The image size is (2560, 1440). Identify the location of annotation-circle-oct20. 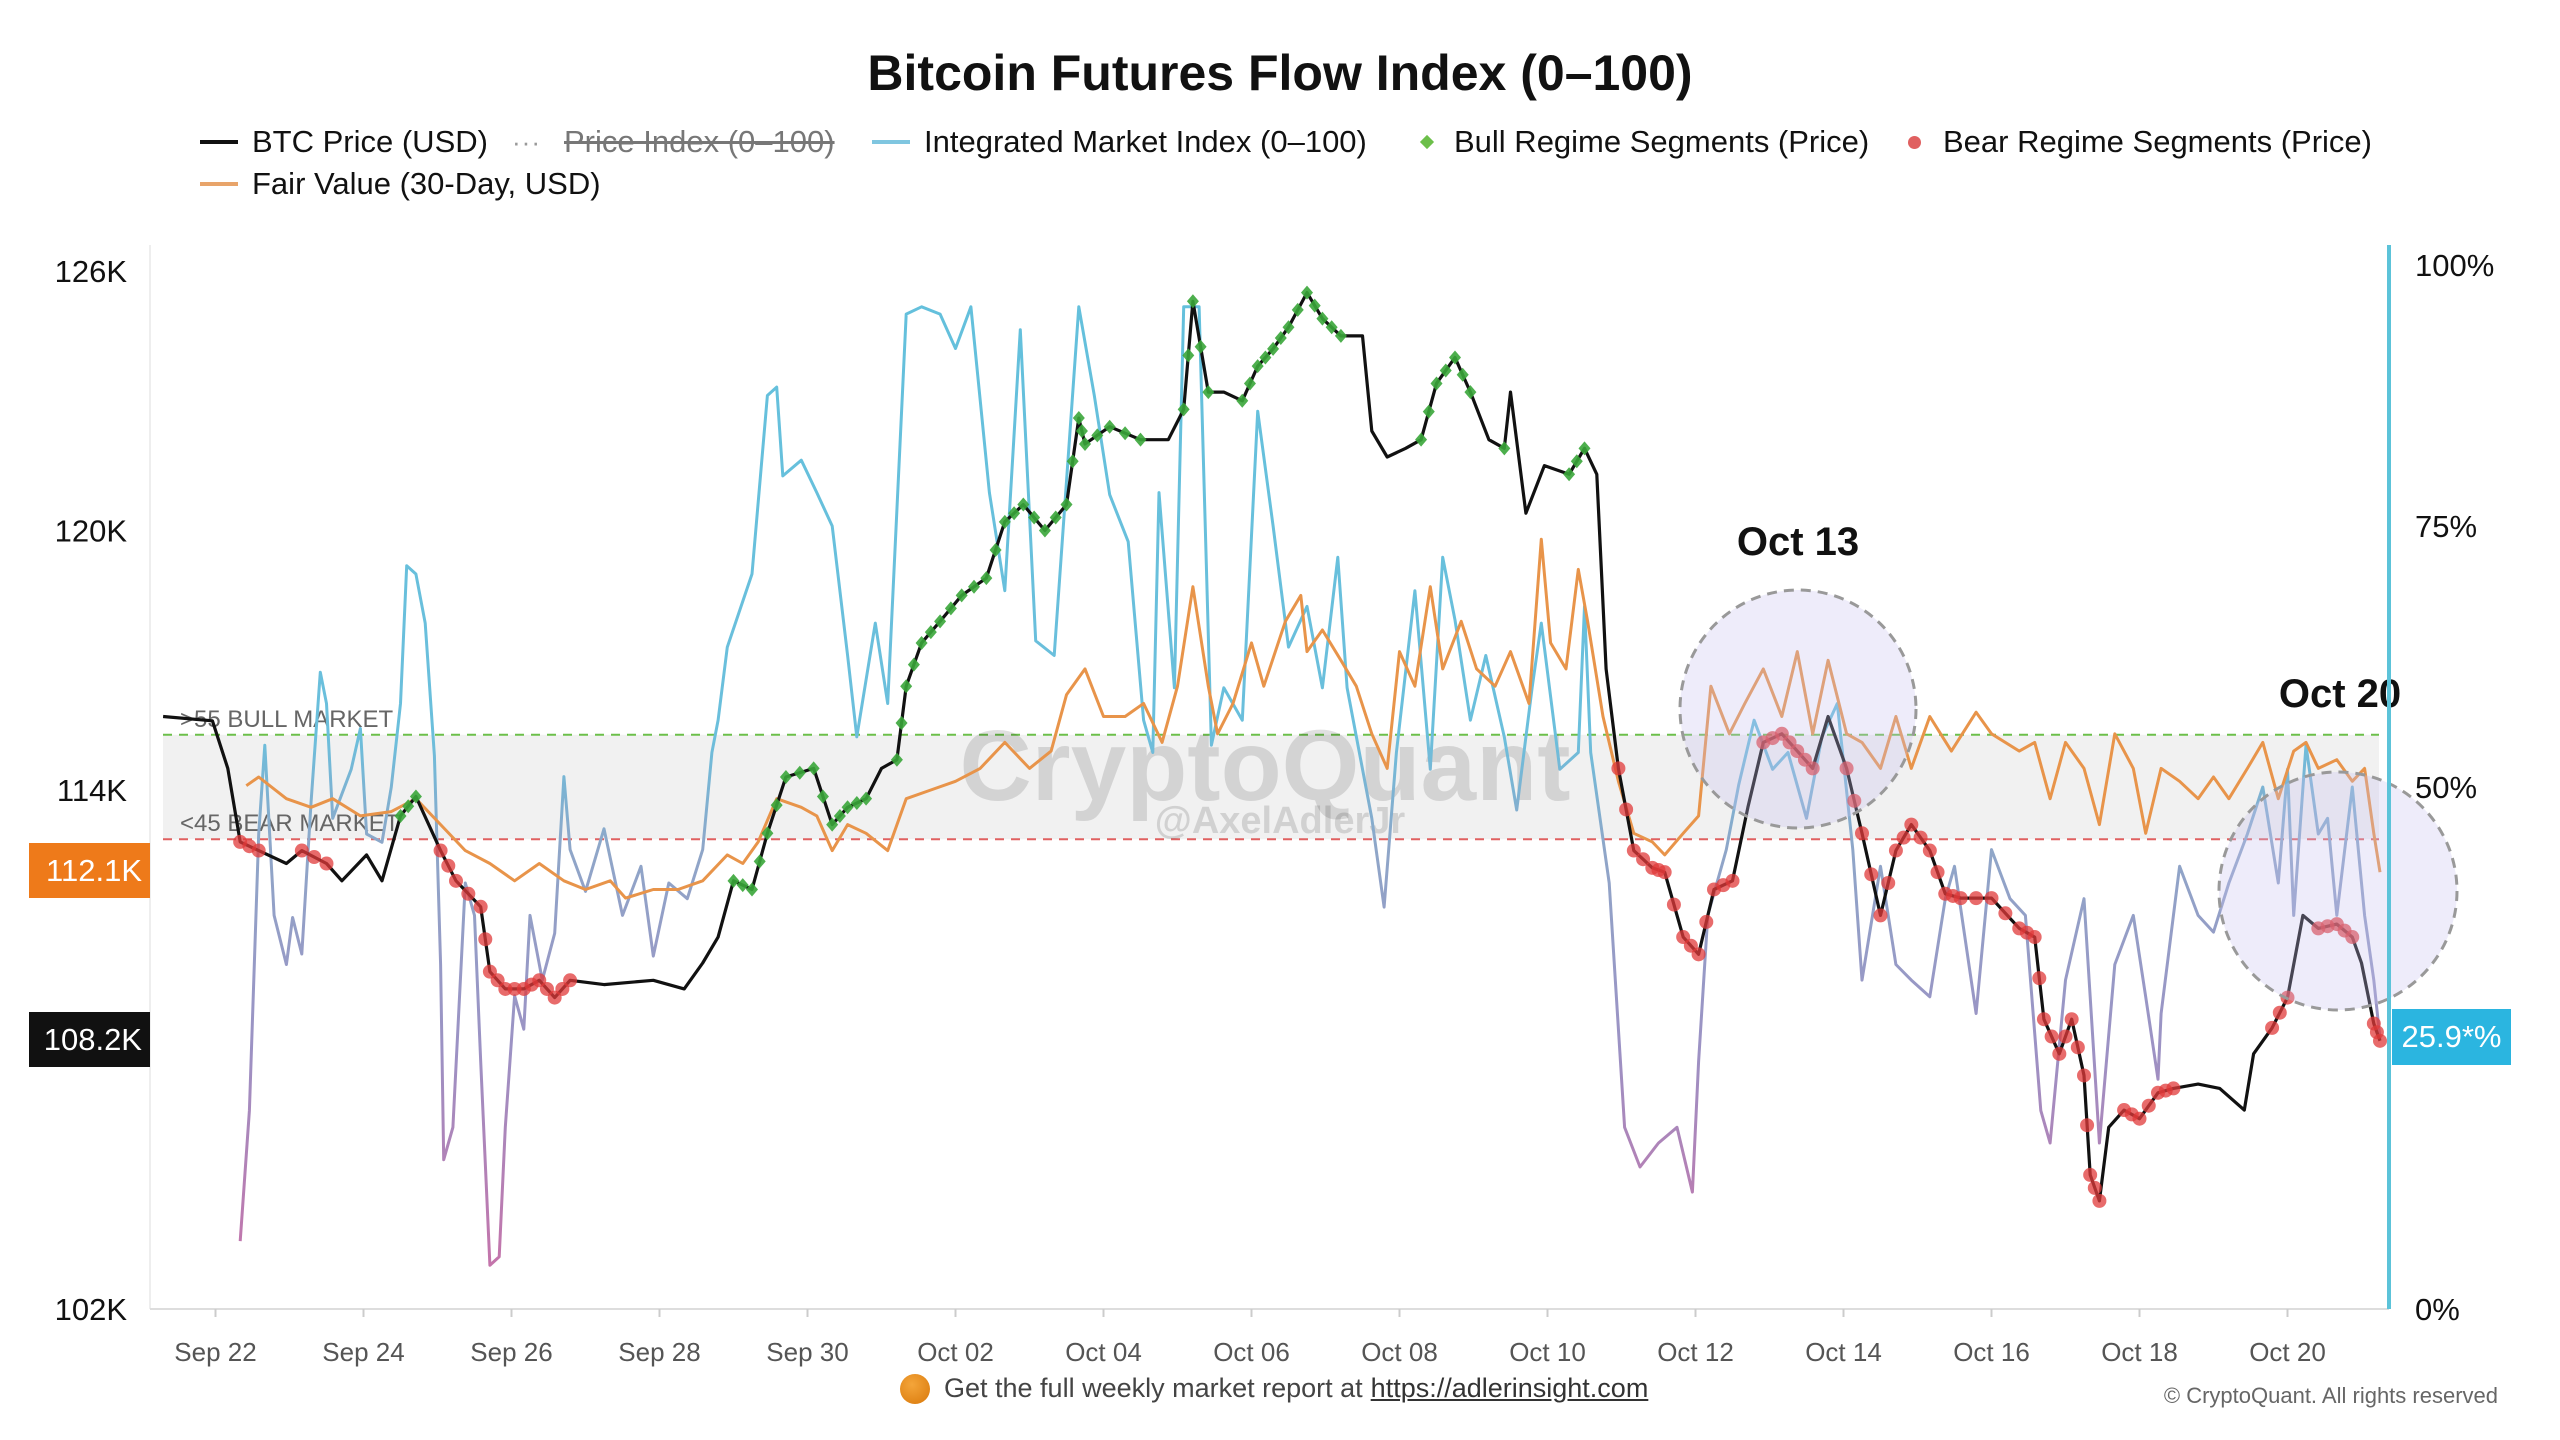
(2338, 891).